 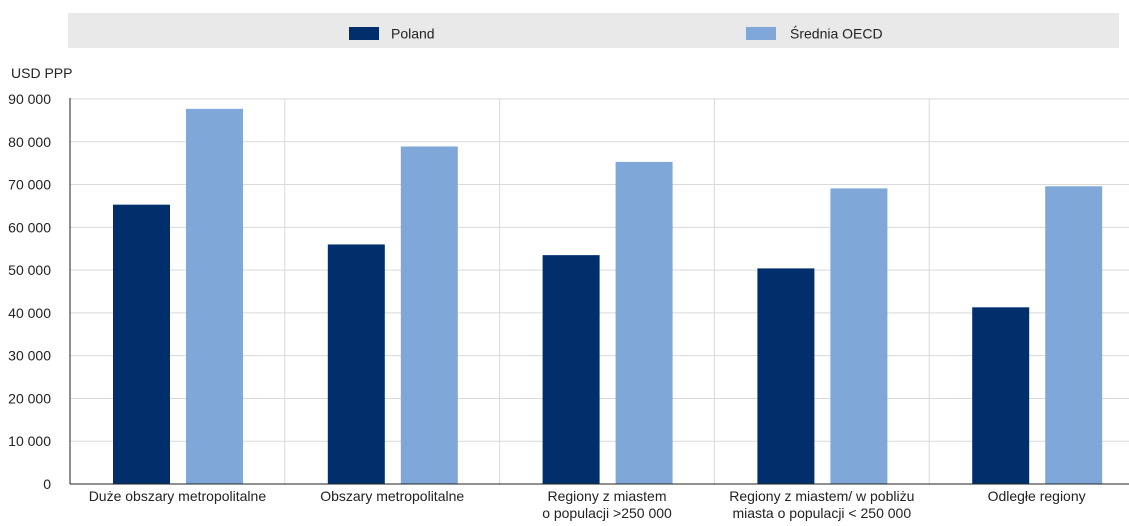 I want to click on y-tick-label: 80 000, so click(x=29, y=142).